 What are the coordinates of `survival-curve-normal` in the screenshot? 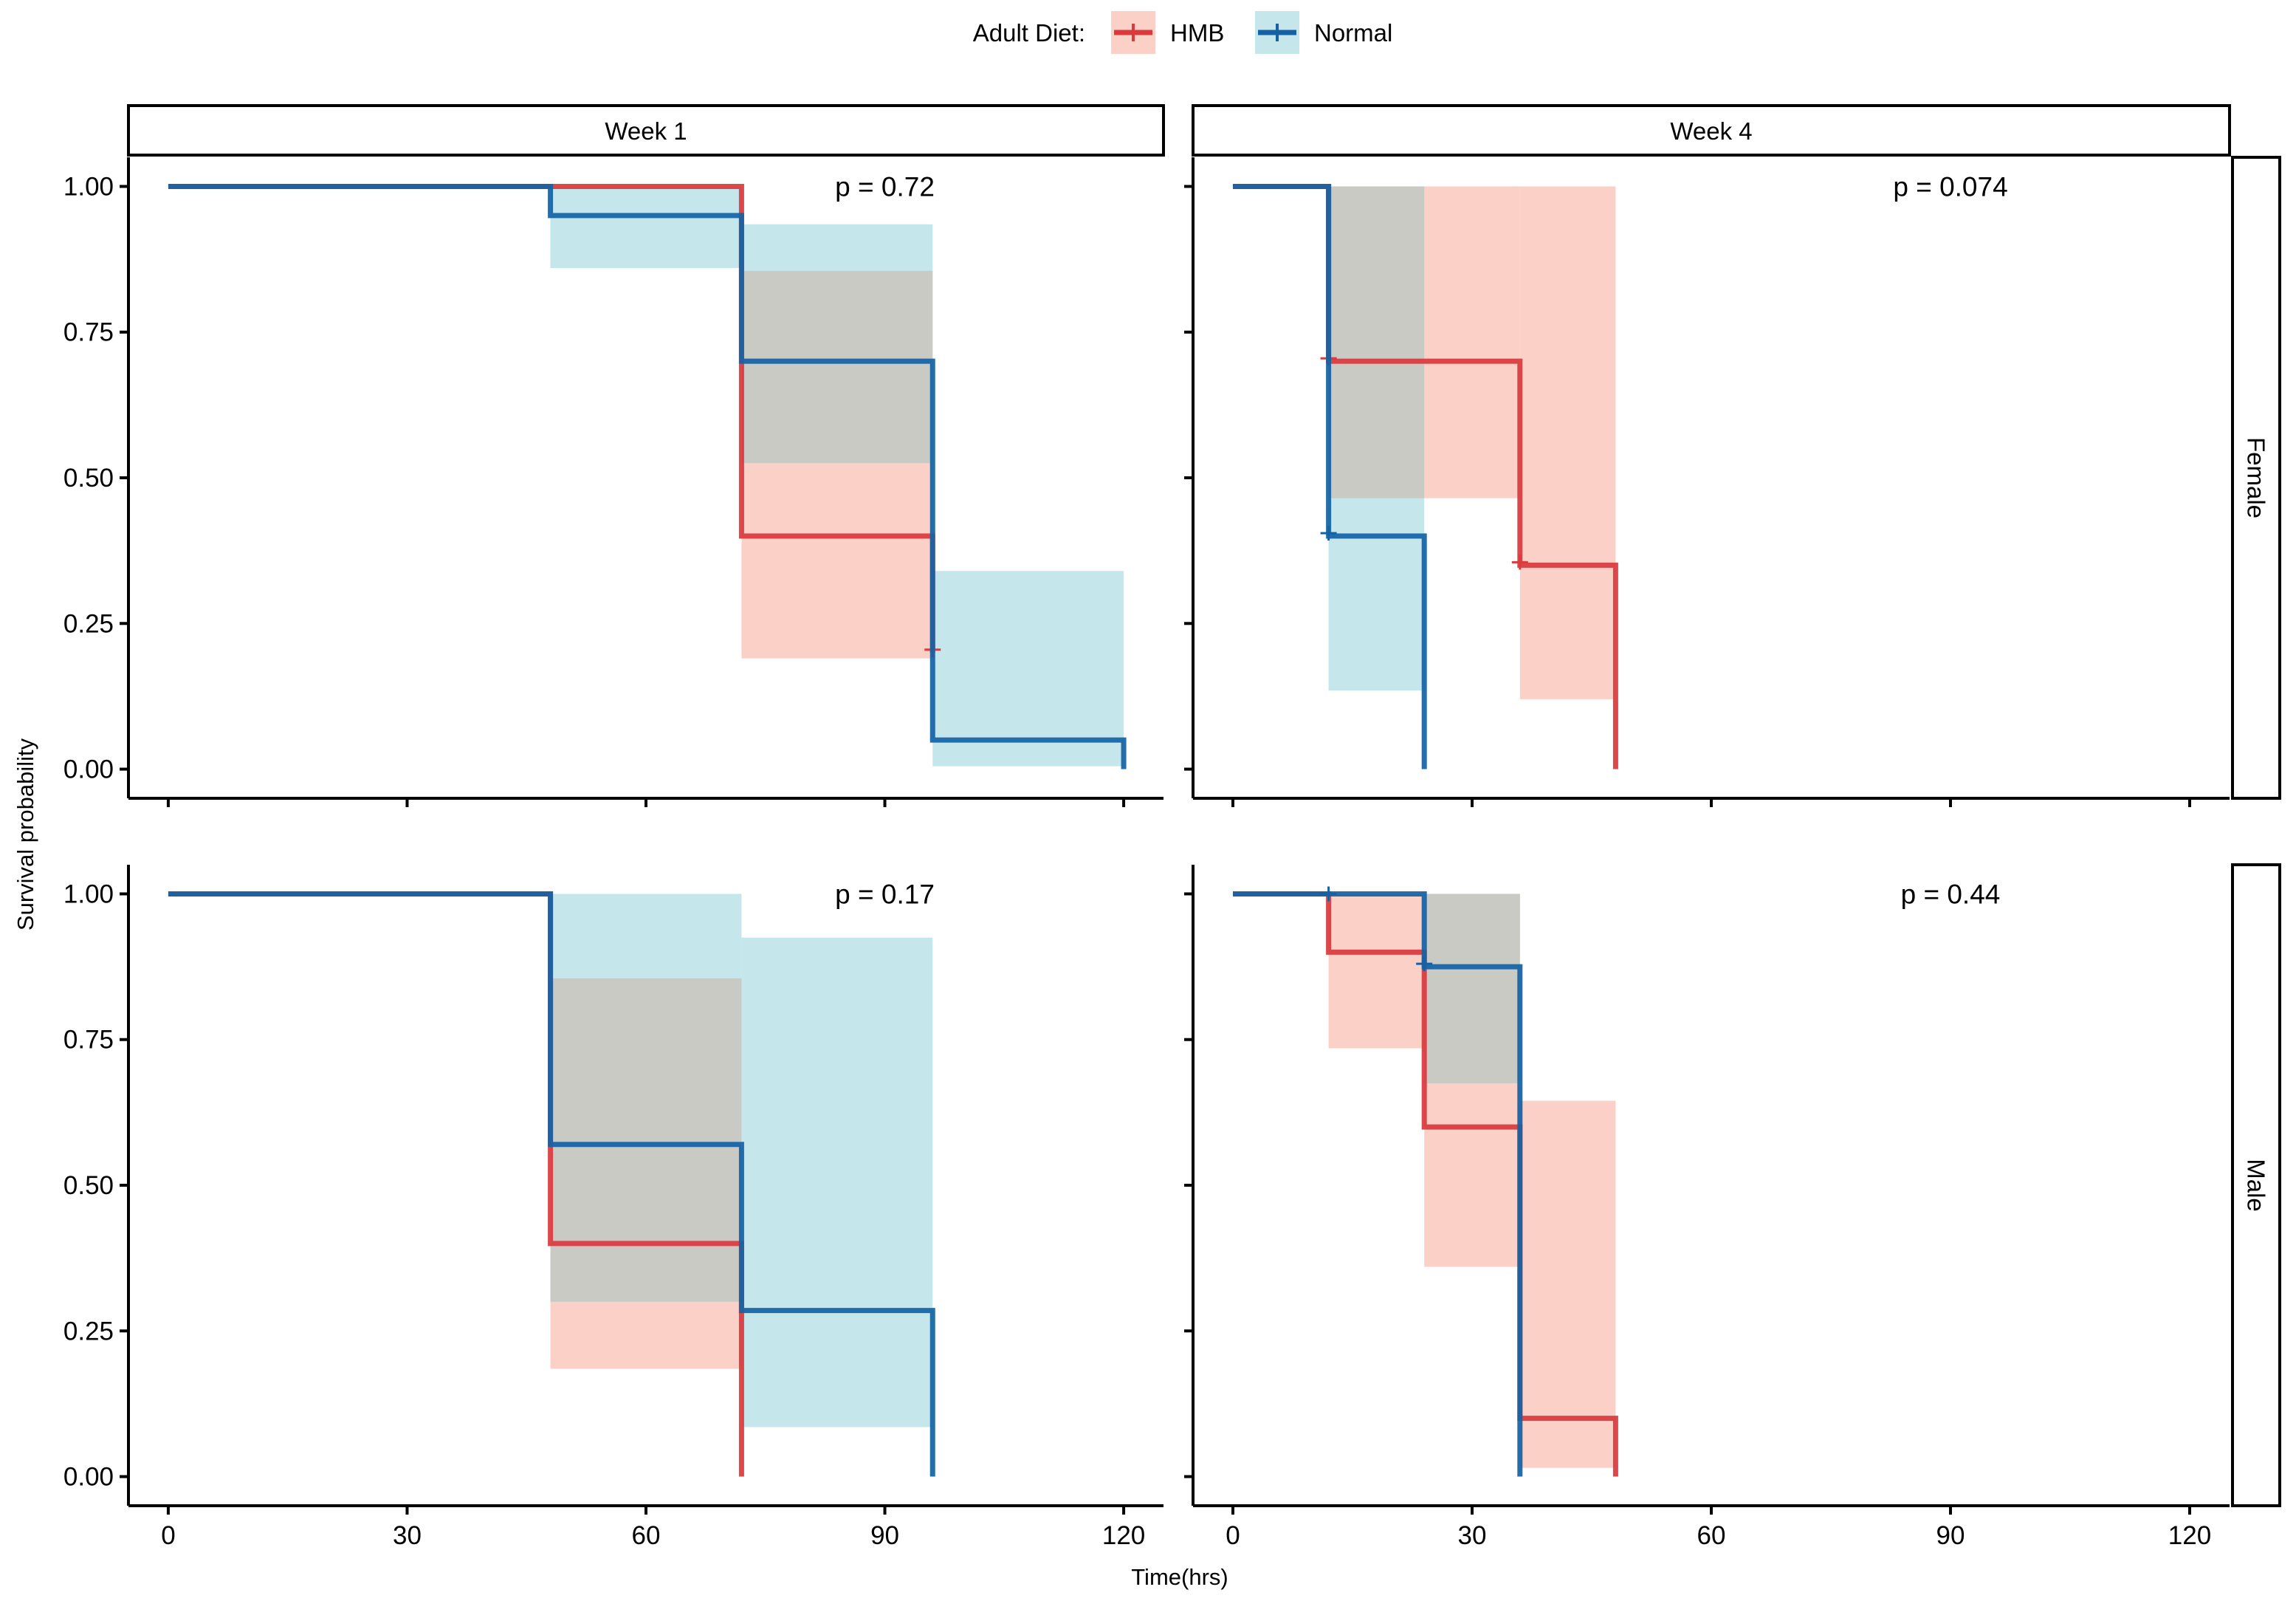 It's located at (552, 1184).